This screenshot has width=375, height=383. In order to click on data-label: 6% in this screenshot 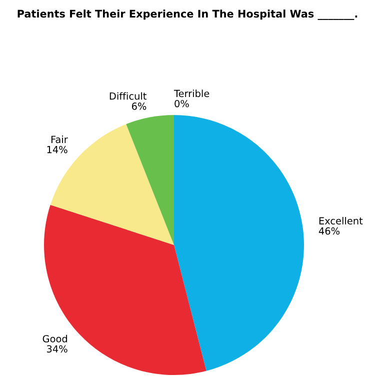, I will do `click(139, 106)`.